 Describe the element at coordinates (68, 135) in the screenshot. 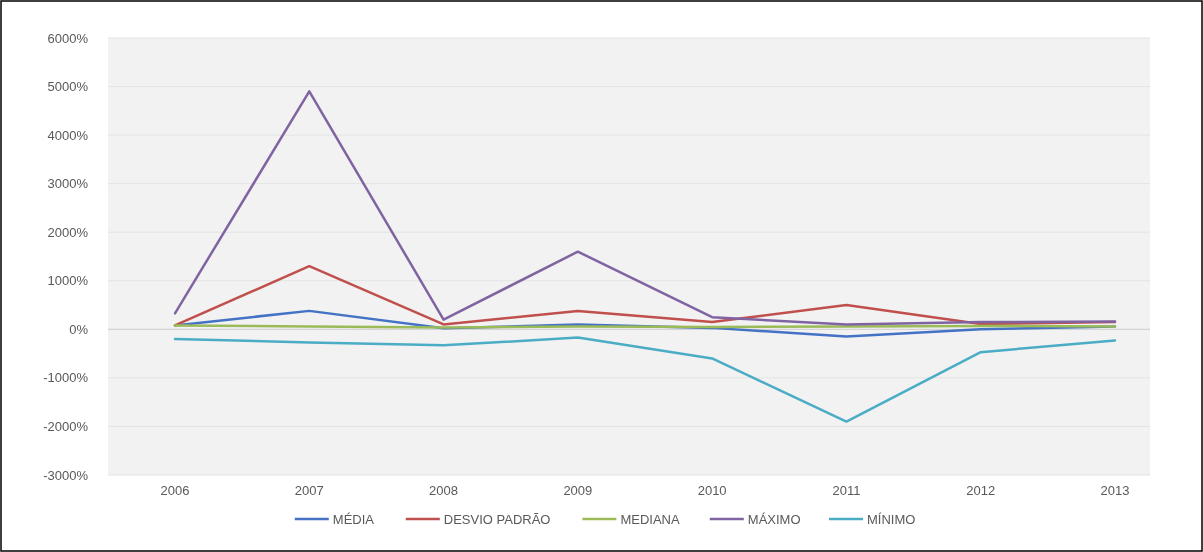

I see `y-tick-label: 4000%` at that location.